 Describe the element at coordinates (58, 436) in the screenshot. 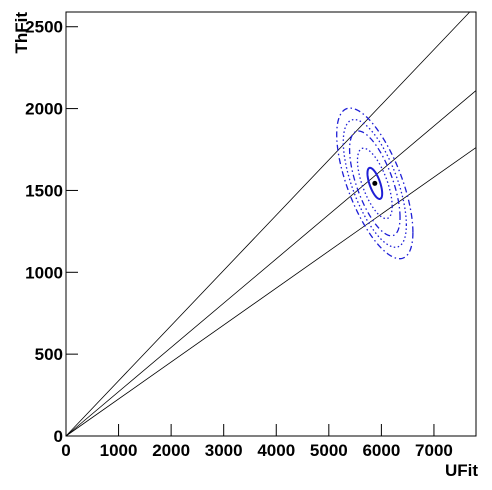

I see `y-tick-label: 0` at that location.